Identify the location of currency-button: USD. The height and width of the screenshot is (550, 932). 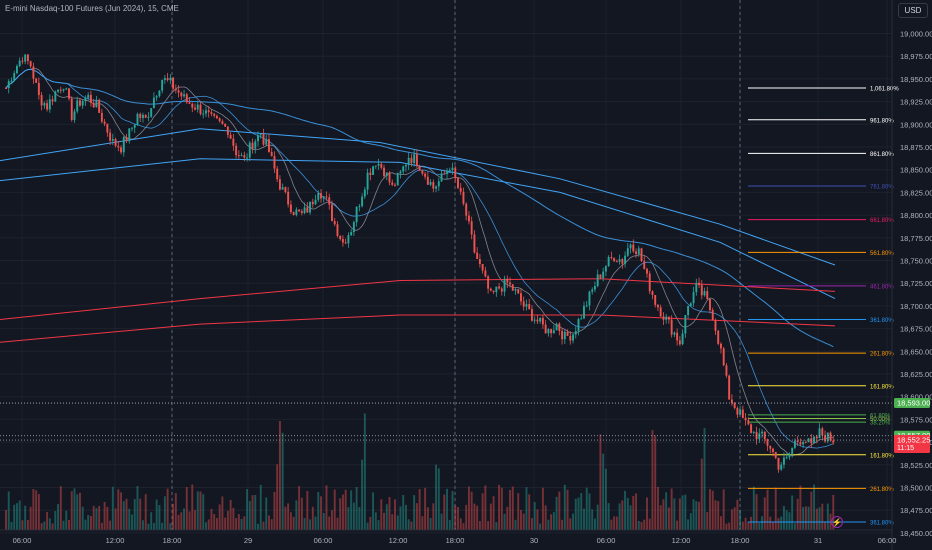
(913, 10).